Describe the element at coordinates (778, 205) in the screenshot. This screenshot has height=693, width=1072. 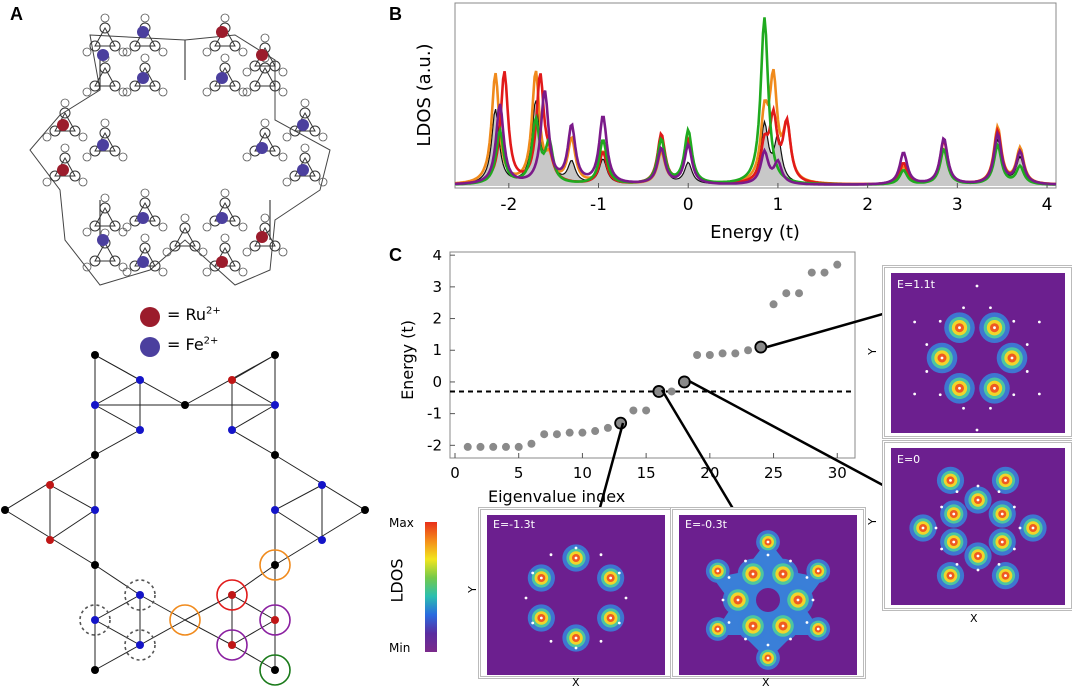
I see `ldos-xtick-label: 1` at that location.